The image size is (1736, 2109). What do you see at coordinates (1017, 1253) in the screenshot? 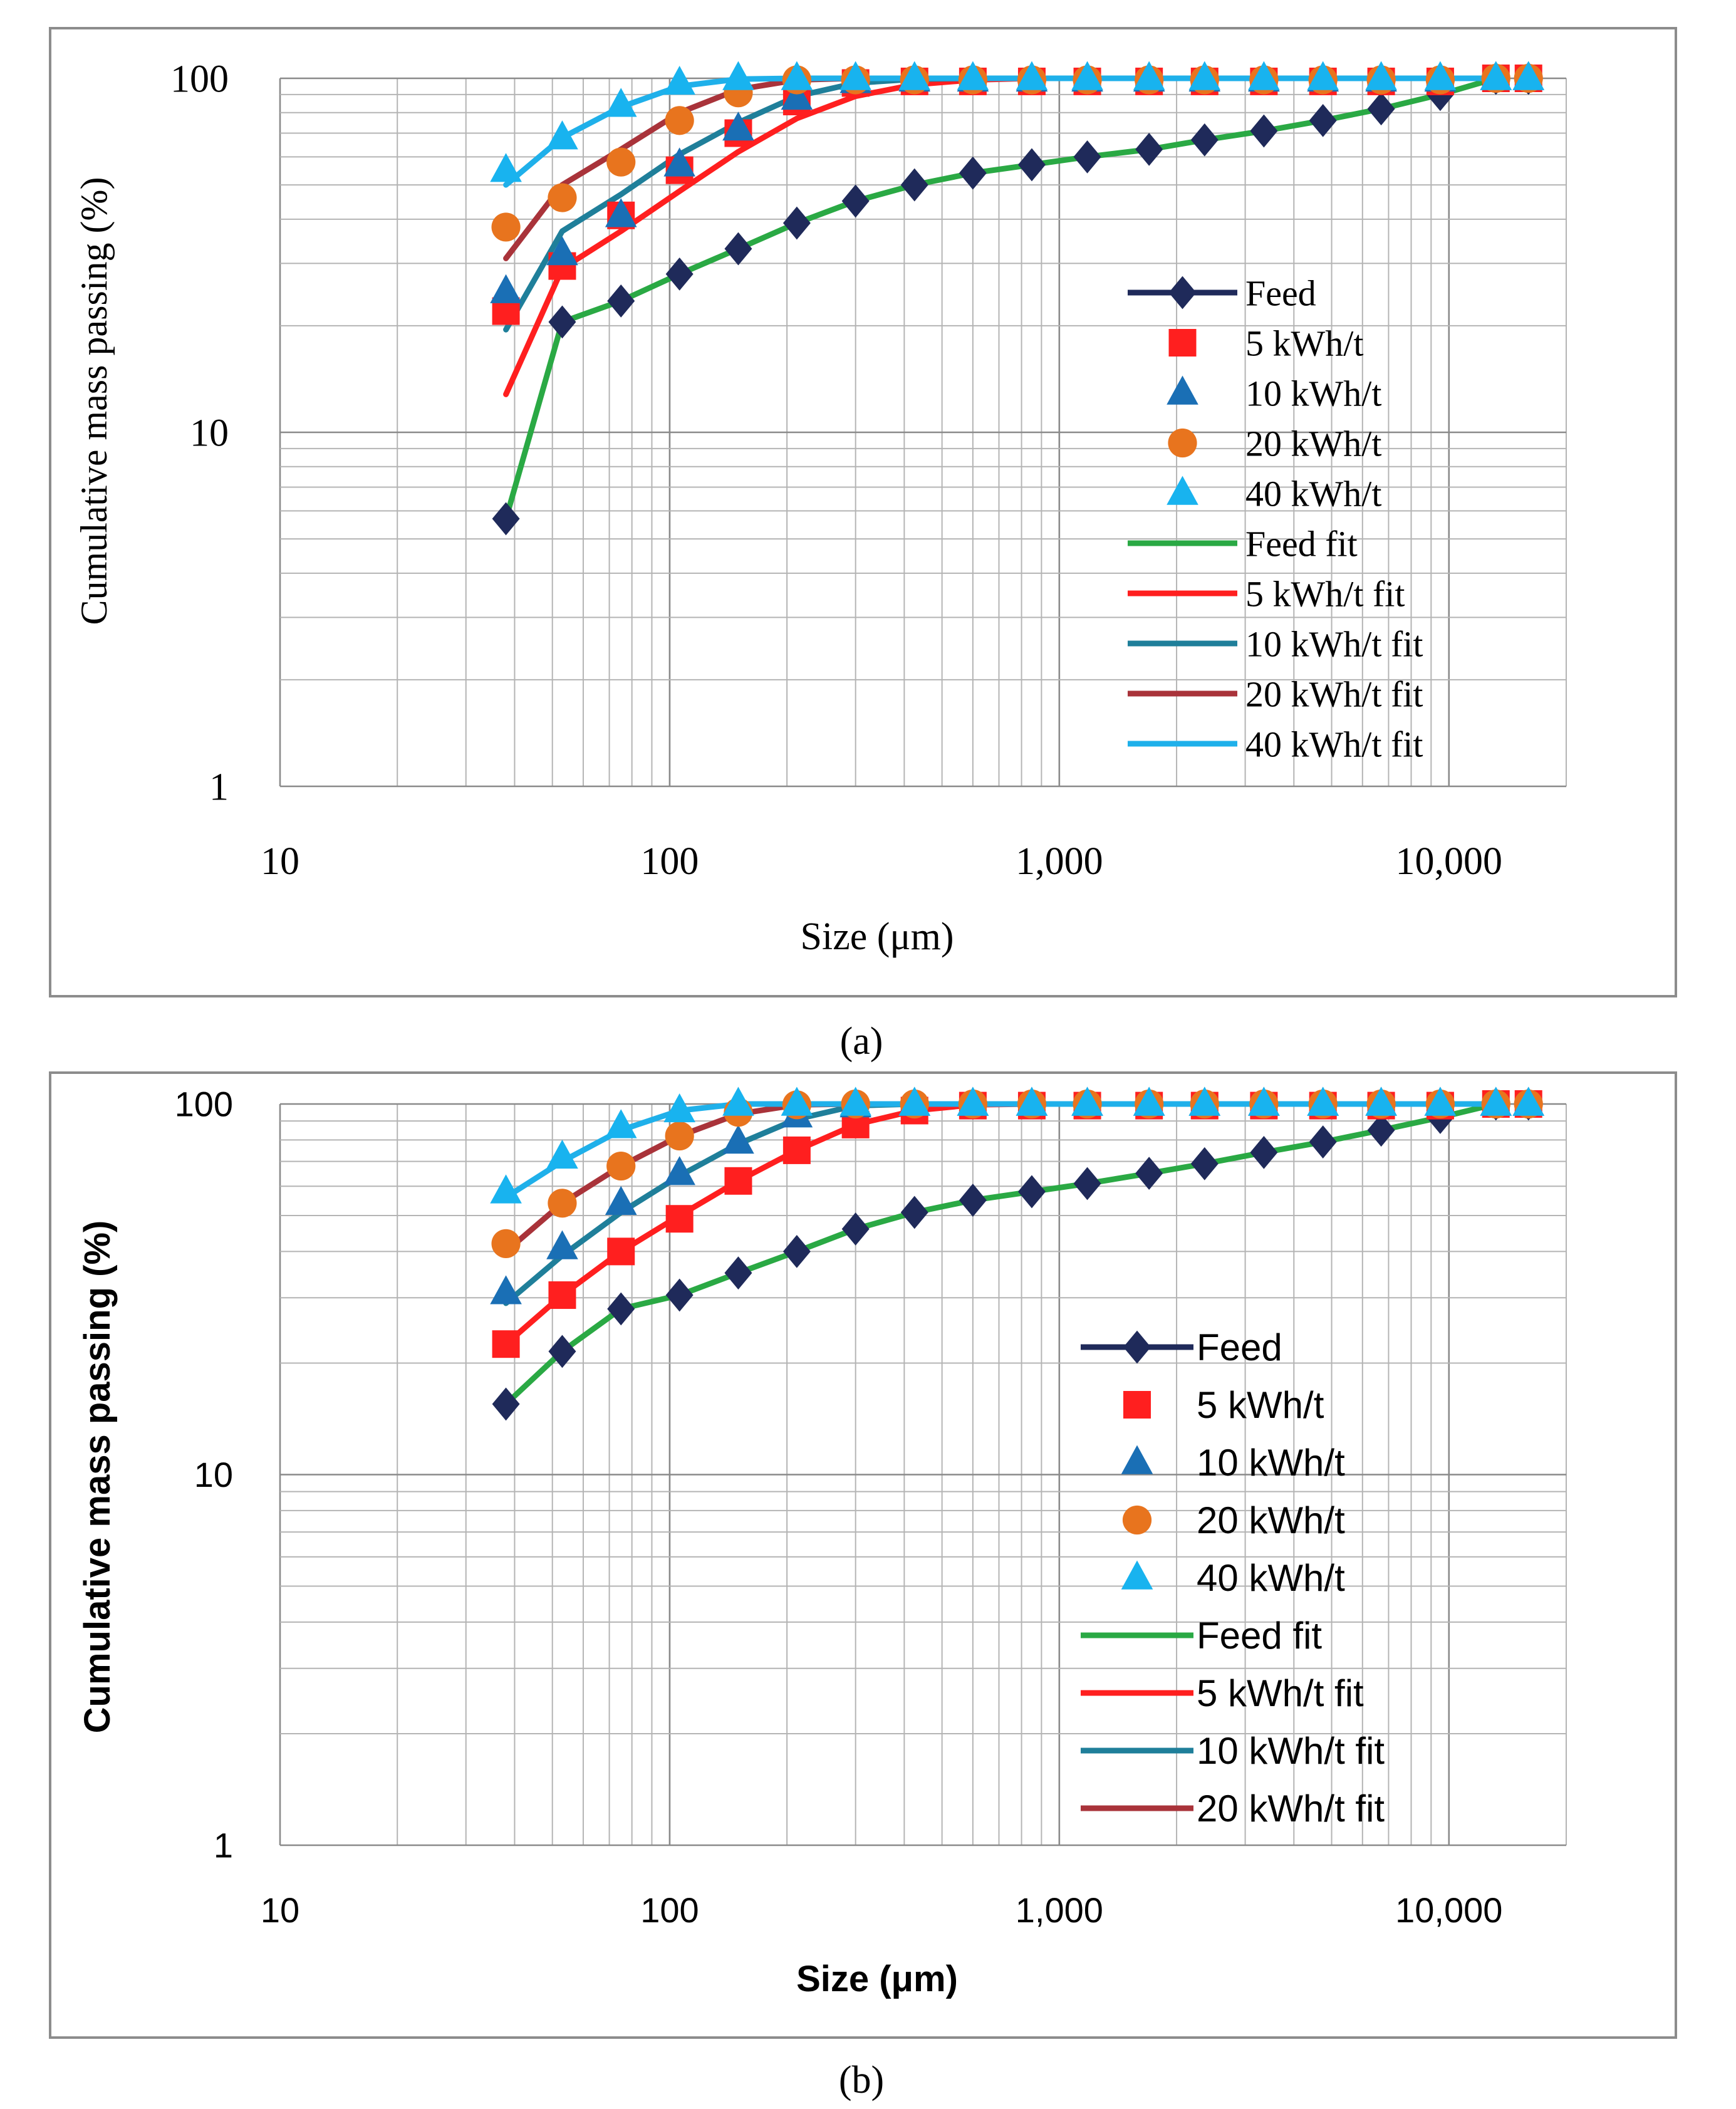
I see `chart-b-points` at bounding box center [1017, 1253].